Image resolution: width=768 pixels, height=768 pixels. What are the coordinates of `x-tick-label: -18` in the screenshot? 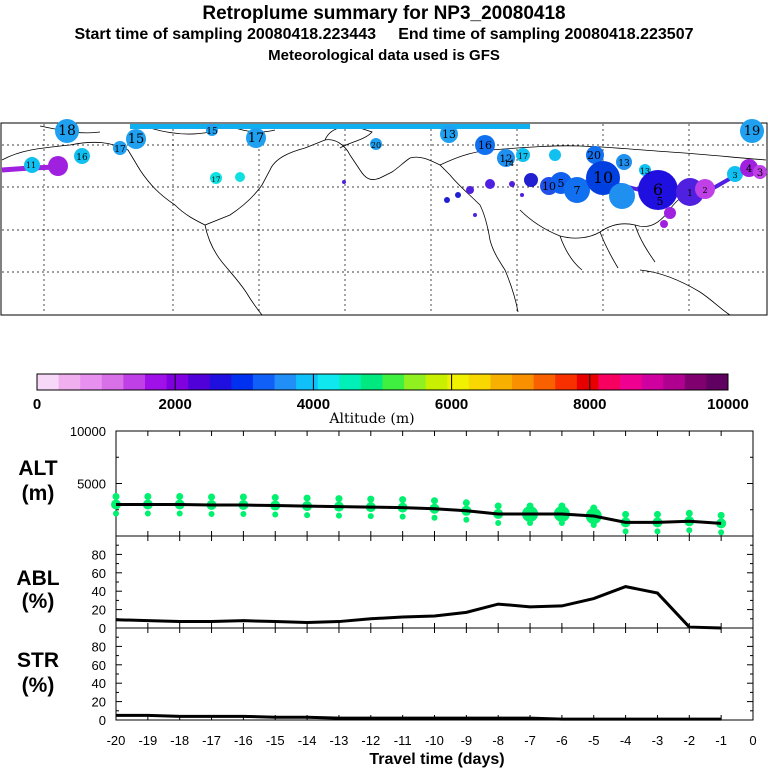 It's located at (179, 740).